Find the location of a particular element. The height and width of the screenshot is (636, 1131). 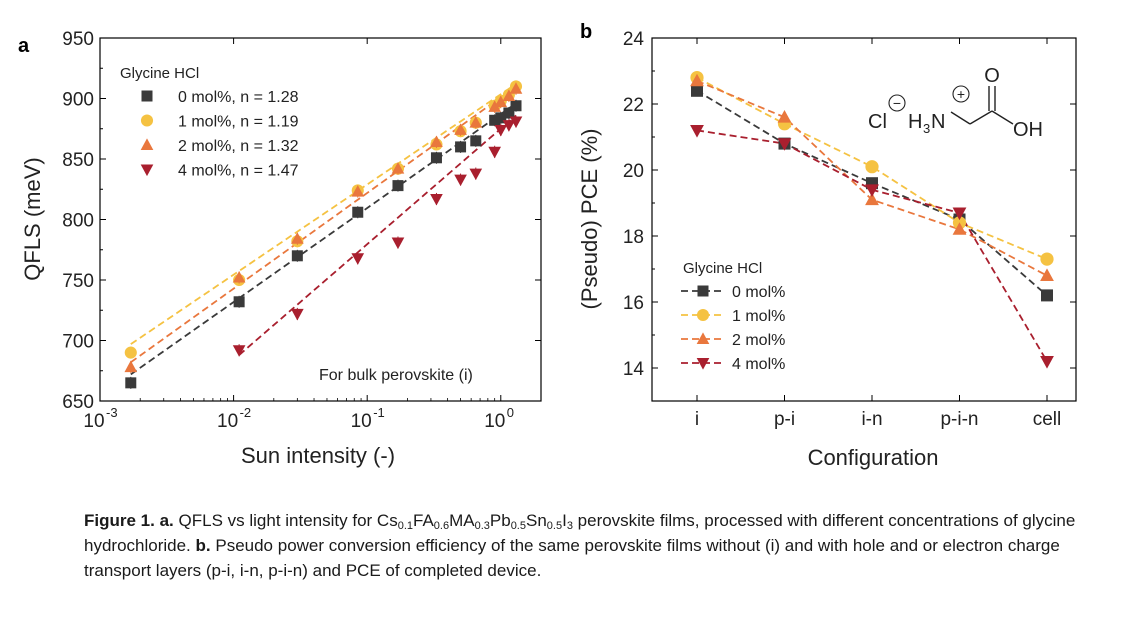

bond-c-c is located at coordinates (981, 117).